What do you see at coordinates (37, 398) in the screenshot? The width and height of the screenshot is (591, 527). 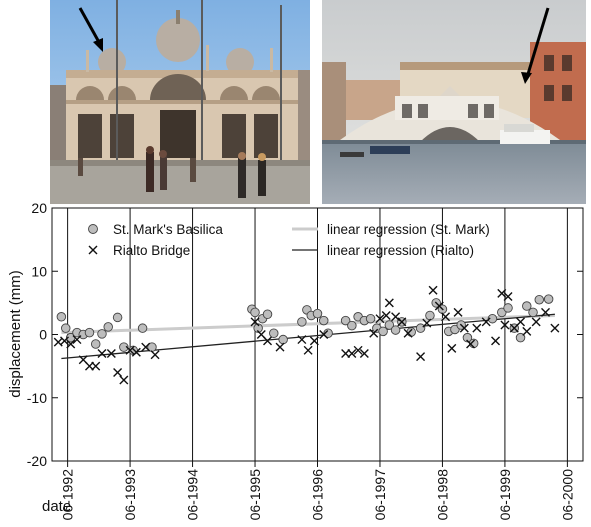 I see `y-tick-label: -10` at bounding box center [37, 398].